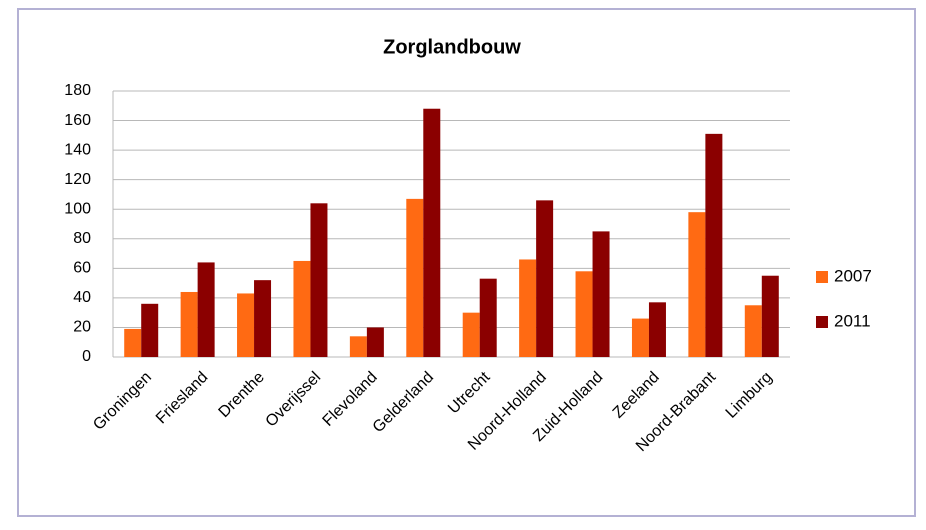  I want to click on chart-title: Zorglandbouw, so click(452, 47).